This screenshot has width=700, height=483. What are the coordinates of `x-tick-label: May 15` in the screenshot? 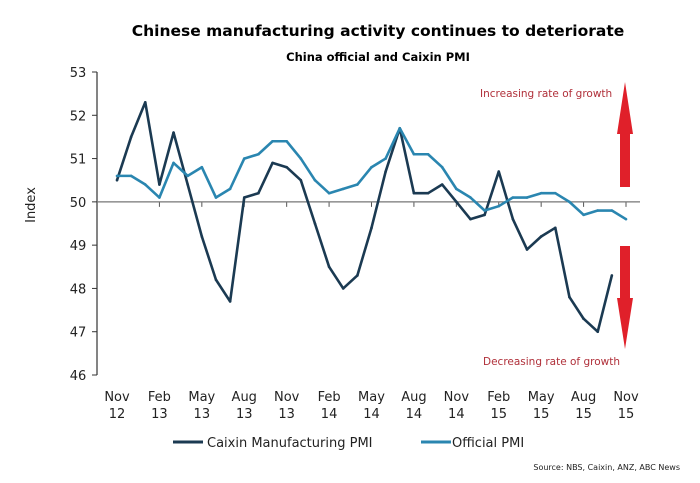 It's located at (541, 406).